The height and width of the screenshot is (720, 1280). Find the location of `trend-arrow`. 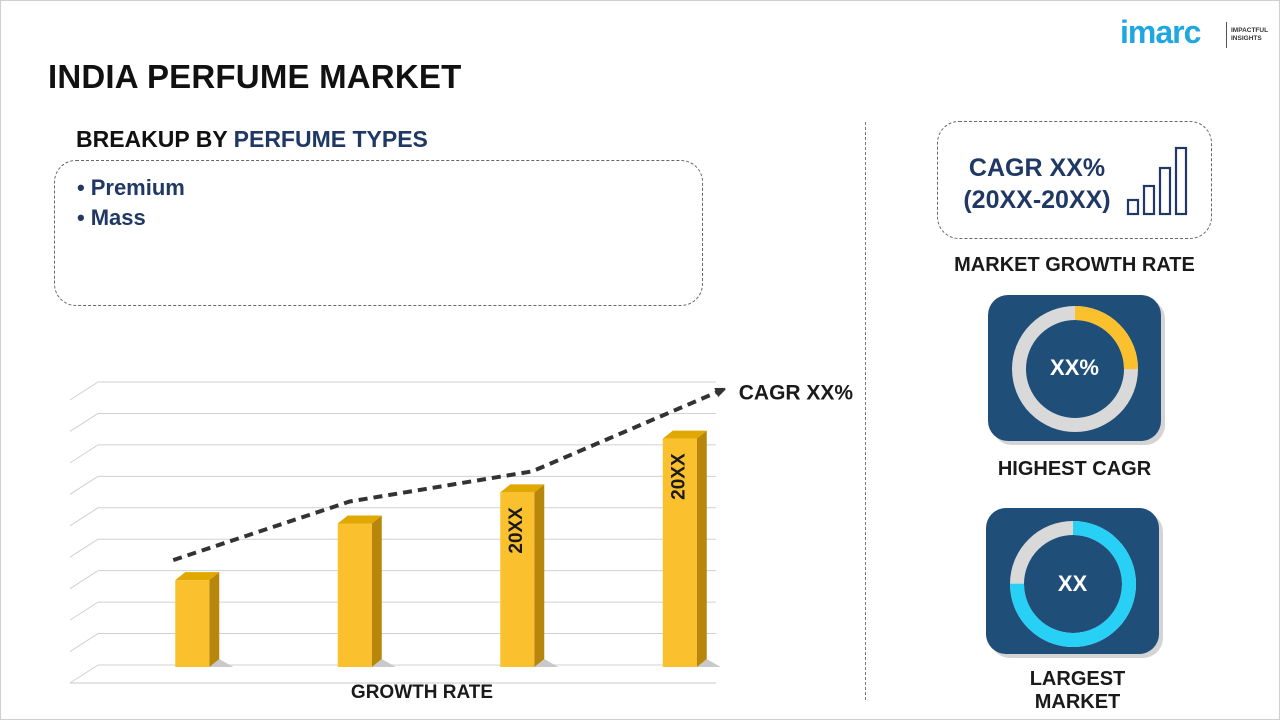

trend-arrow is located at coordinates (446, 476).